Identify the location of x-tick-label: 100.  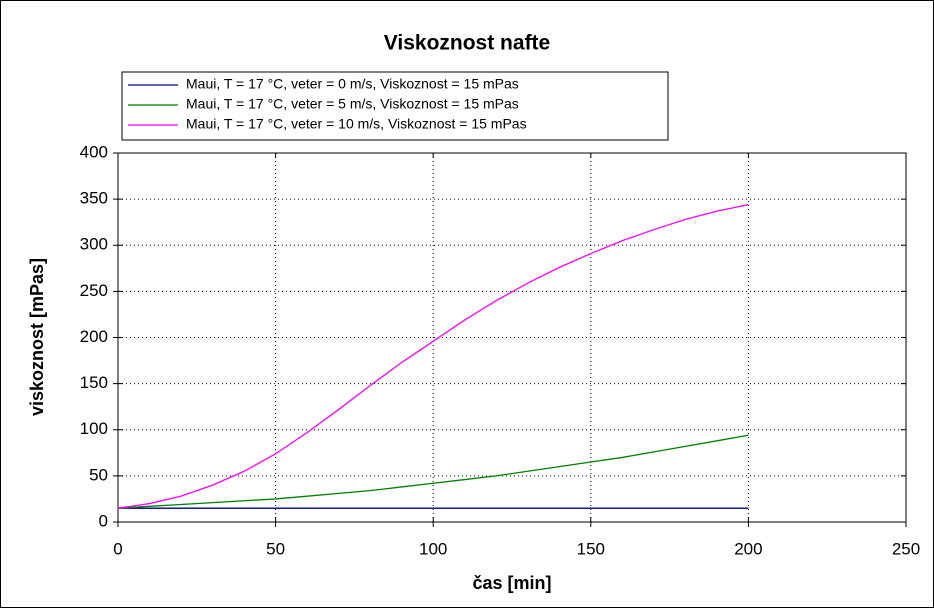
(433, 548).